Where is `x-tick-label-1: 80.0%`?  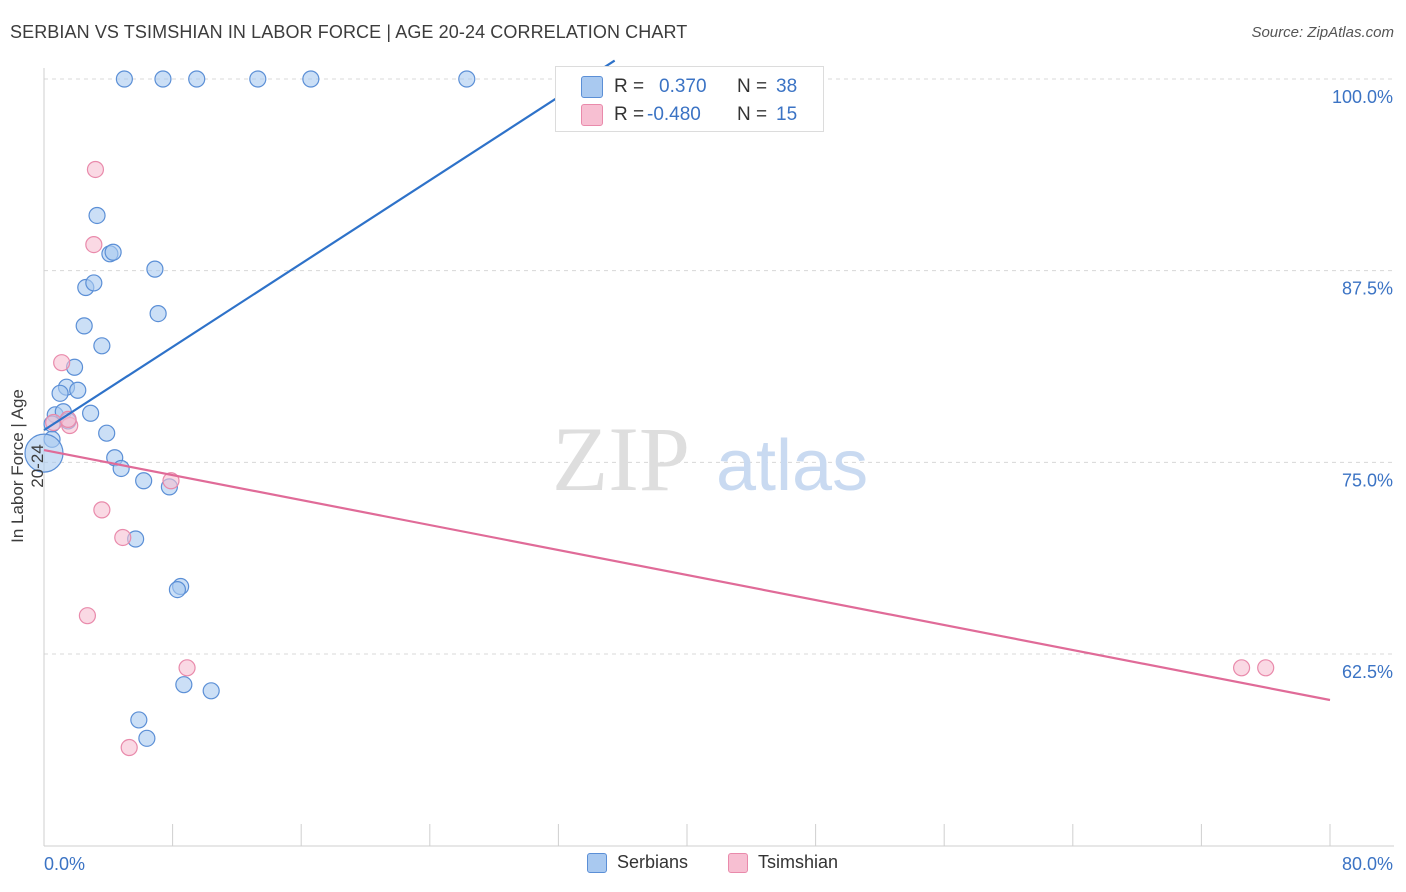
x-tick-label-1: 80.0% is located at coordinates (1367, 864).